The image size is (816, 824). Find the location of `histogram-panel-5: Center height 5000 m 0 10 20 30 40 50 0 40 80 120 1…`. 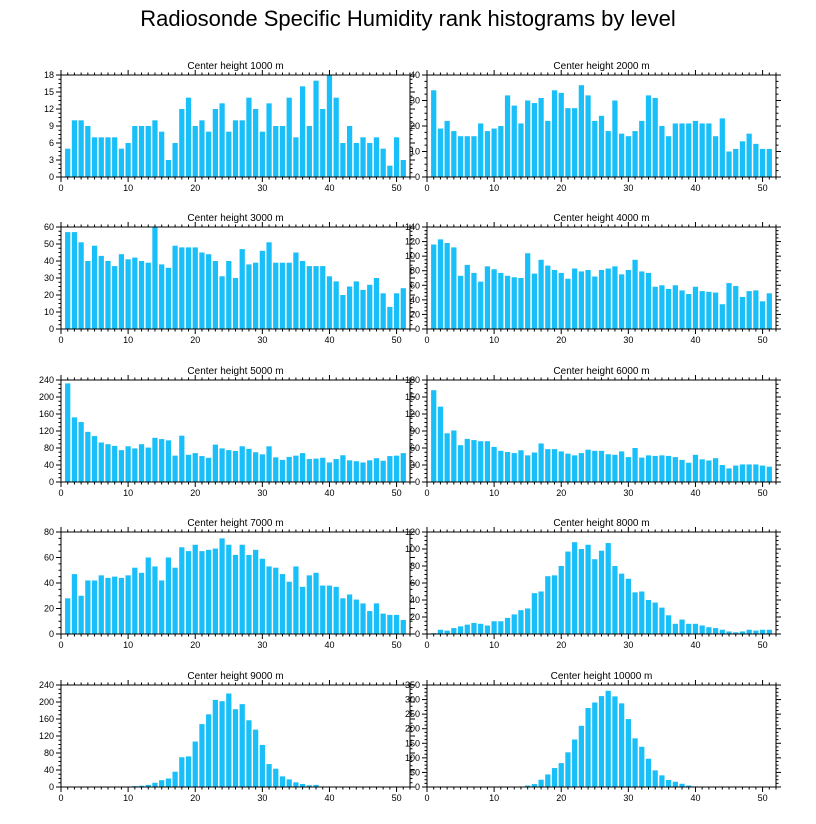

histogram-panel-5: Center height 5000 m 0 10 20 30 40 50 0 40 80 120 1… is located at coordinates (227, 432).